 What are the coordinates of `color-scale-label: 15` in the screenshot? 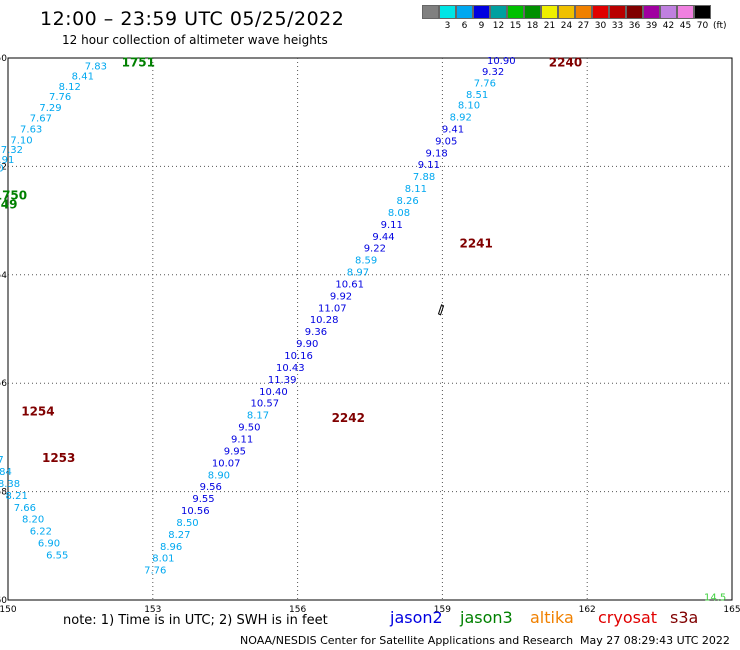 It's located at (515, 26).